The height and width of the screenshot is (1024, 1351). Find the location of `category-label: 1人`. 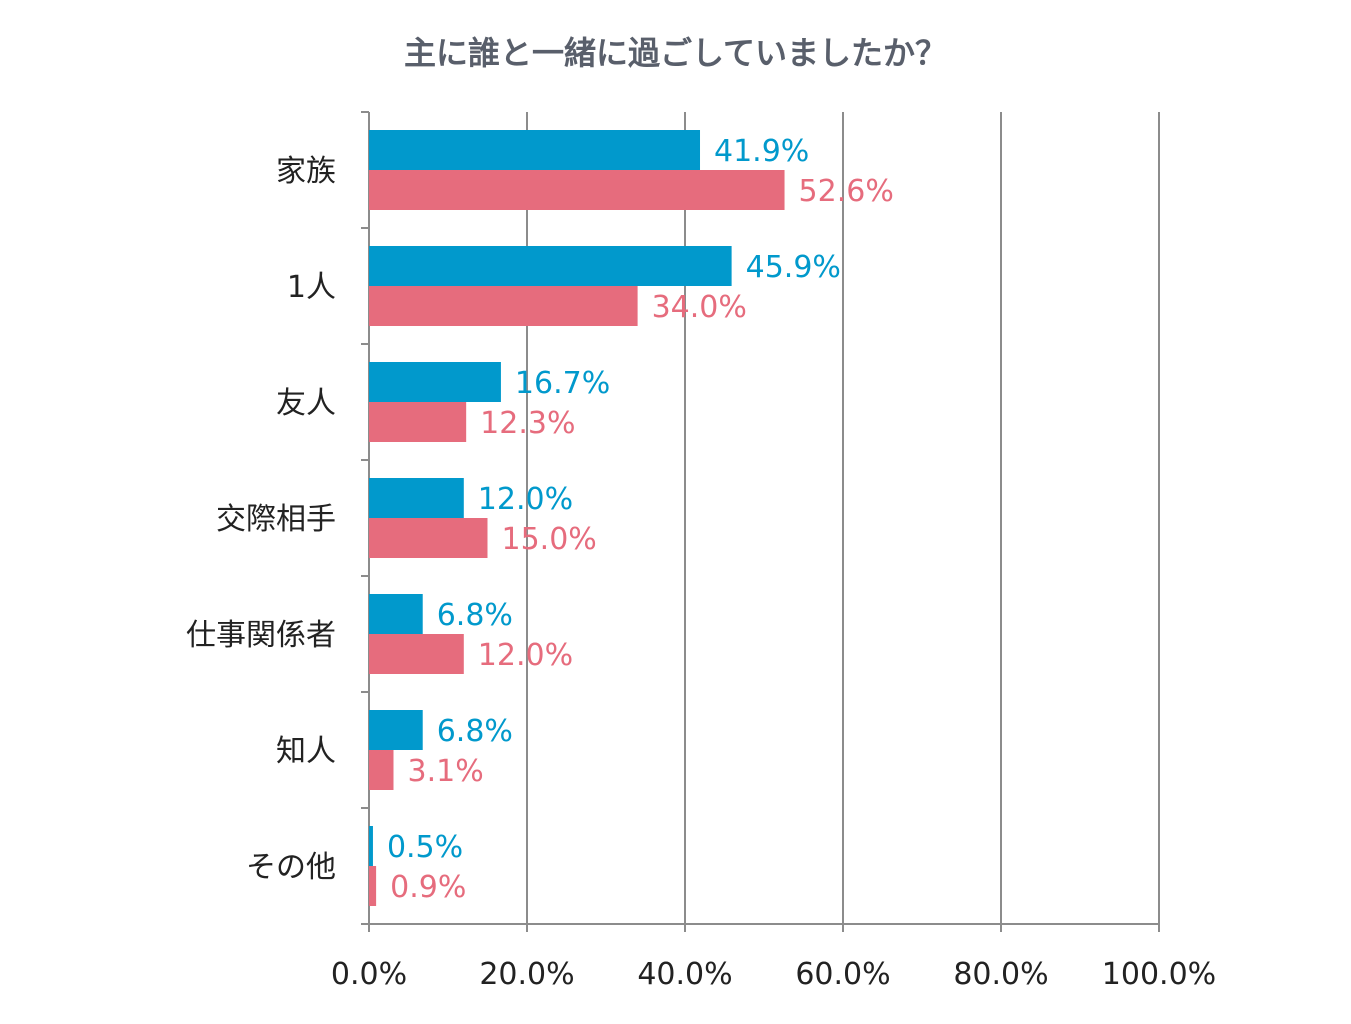

category-label: 1人 is located at coordinates (311, 287).